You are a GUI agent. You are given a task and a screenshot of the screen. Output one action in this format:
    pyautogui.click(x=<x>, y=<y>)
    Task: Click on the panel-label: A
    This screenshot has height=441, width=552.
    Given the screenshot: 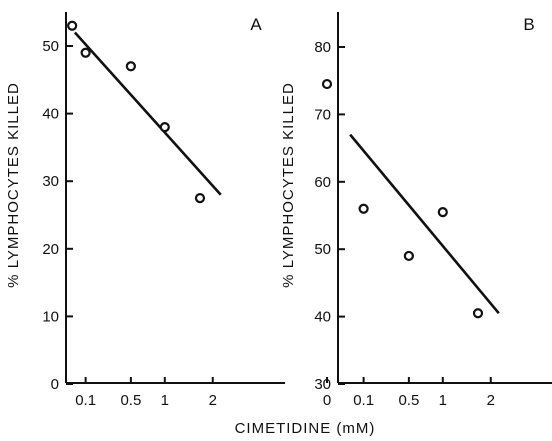 What is the action you would take?
    pyautogui.click(x=256, y=24)
    